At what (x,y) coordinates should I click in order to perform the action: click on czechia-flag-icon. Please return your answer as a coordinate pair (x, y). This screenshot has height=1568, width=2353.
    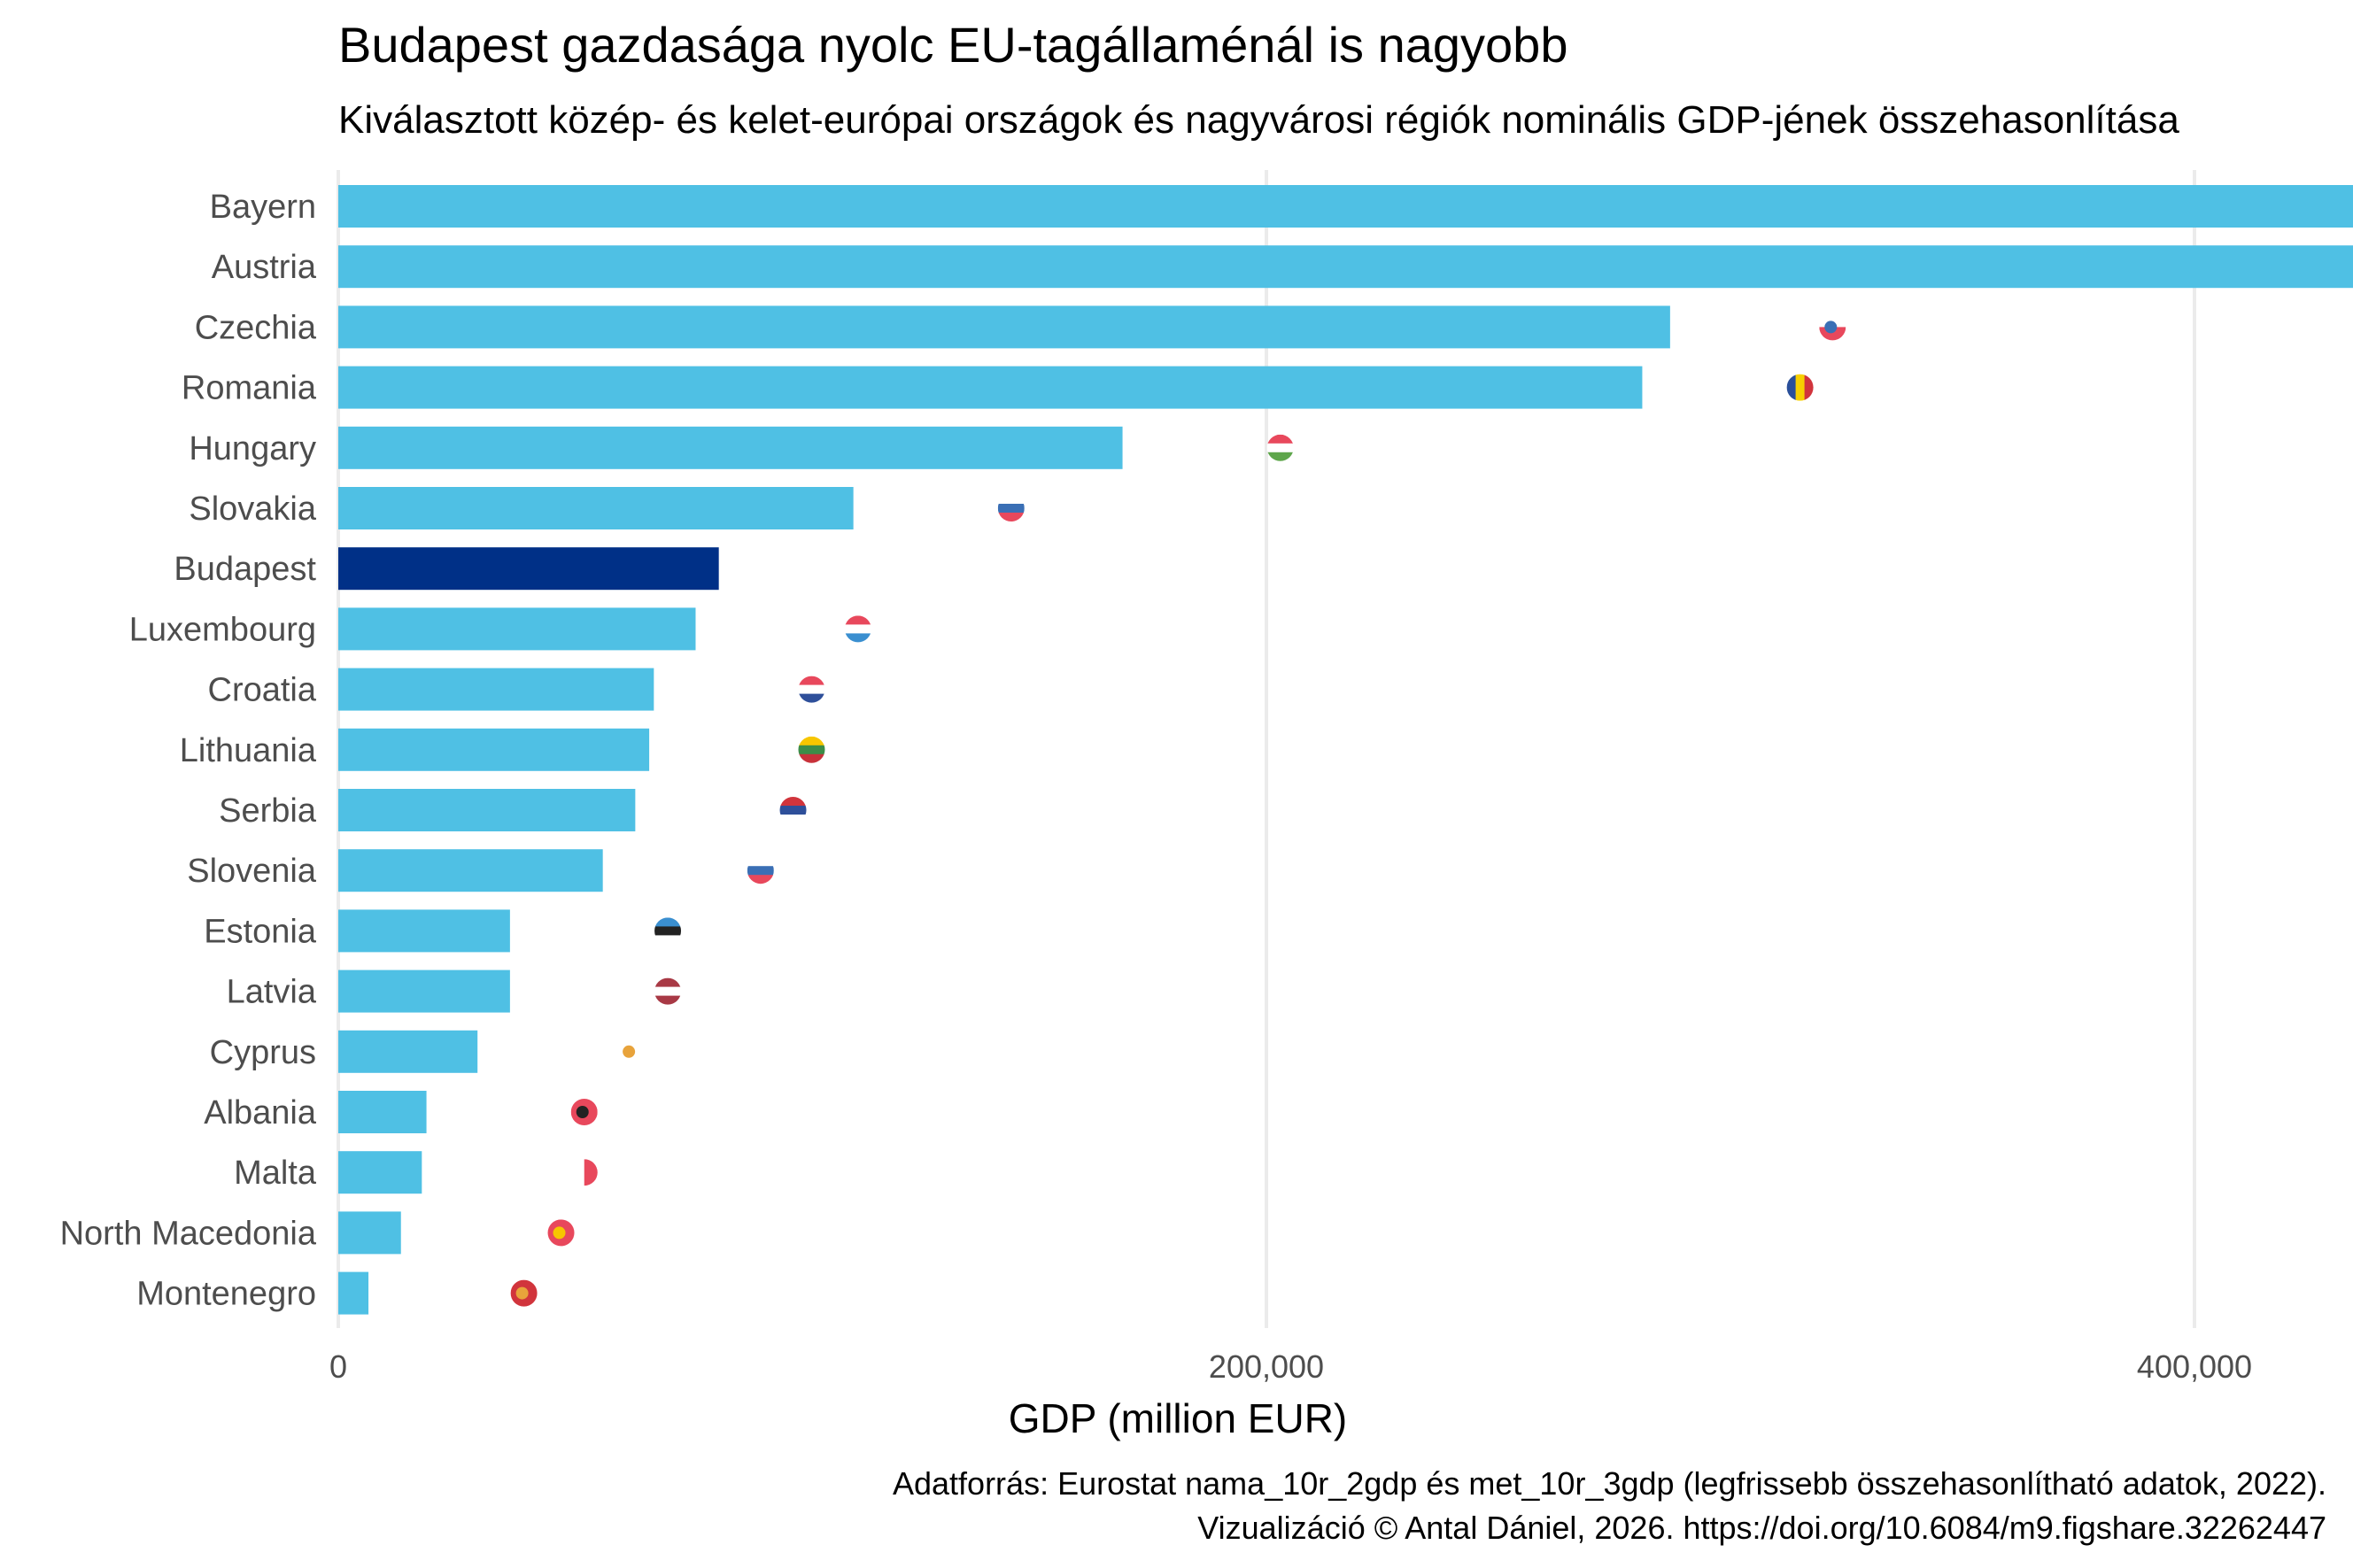
    Looking at the image, I should click on (1832, 327).